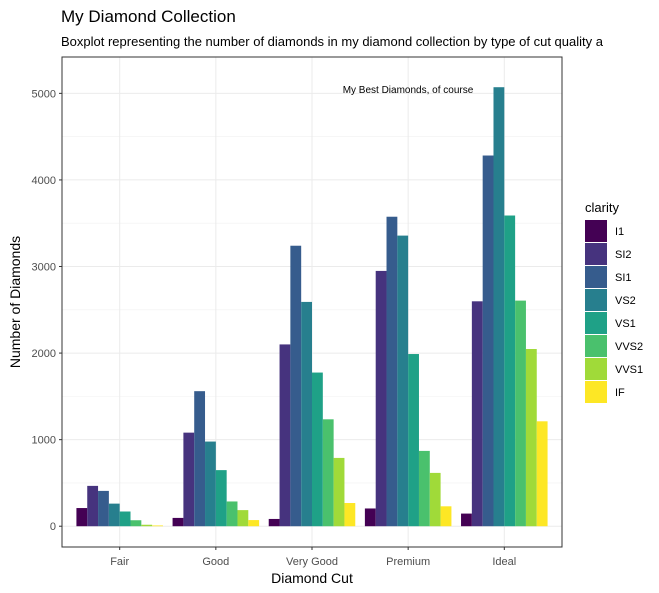 This screenshot has width=659, height=593. I want to click on bar-vvs2-premium, so click(424, 488).